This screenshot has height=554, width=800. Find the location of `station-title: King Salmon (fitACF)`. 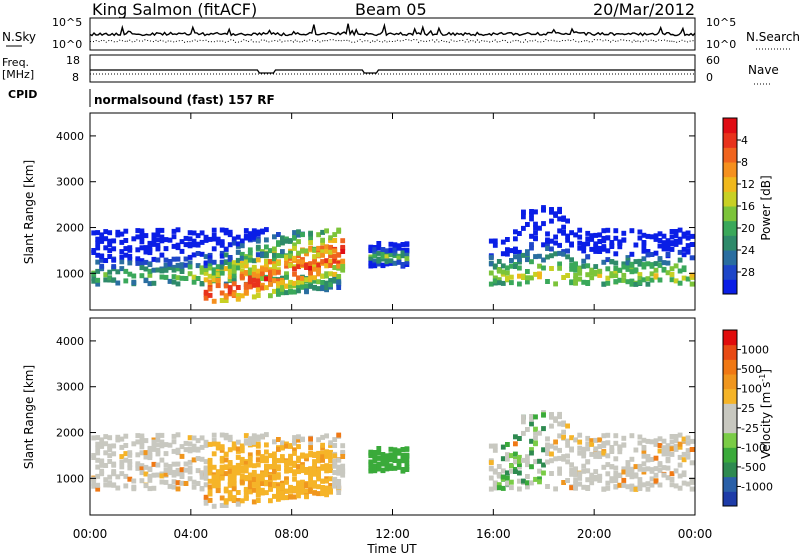

station-title: King Salmon (fitACF) is located at coordinates (174, 9).